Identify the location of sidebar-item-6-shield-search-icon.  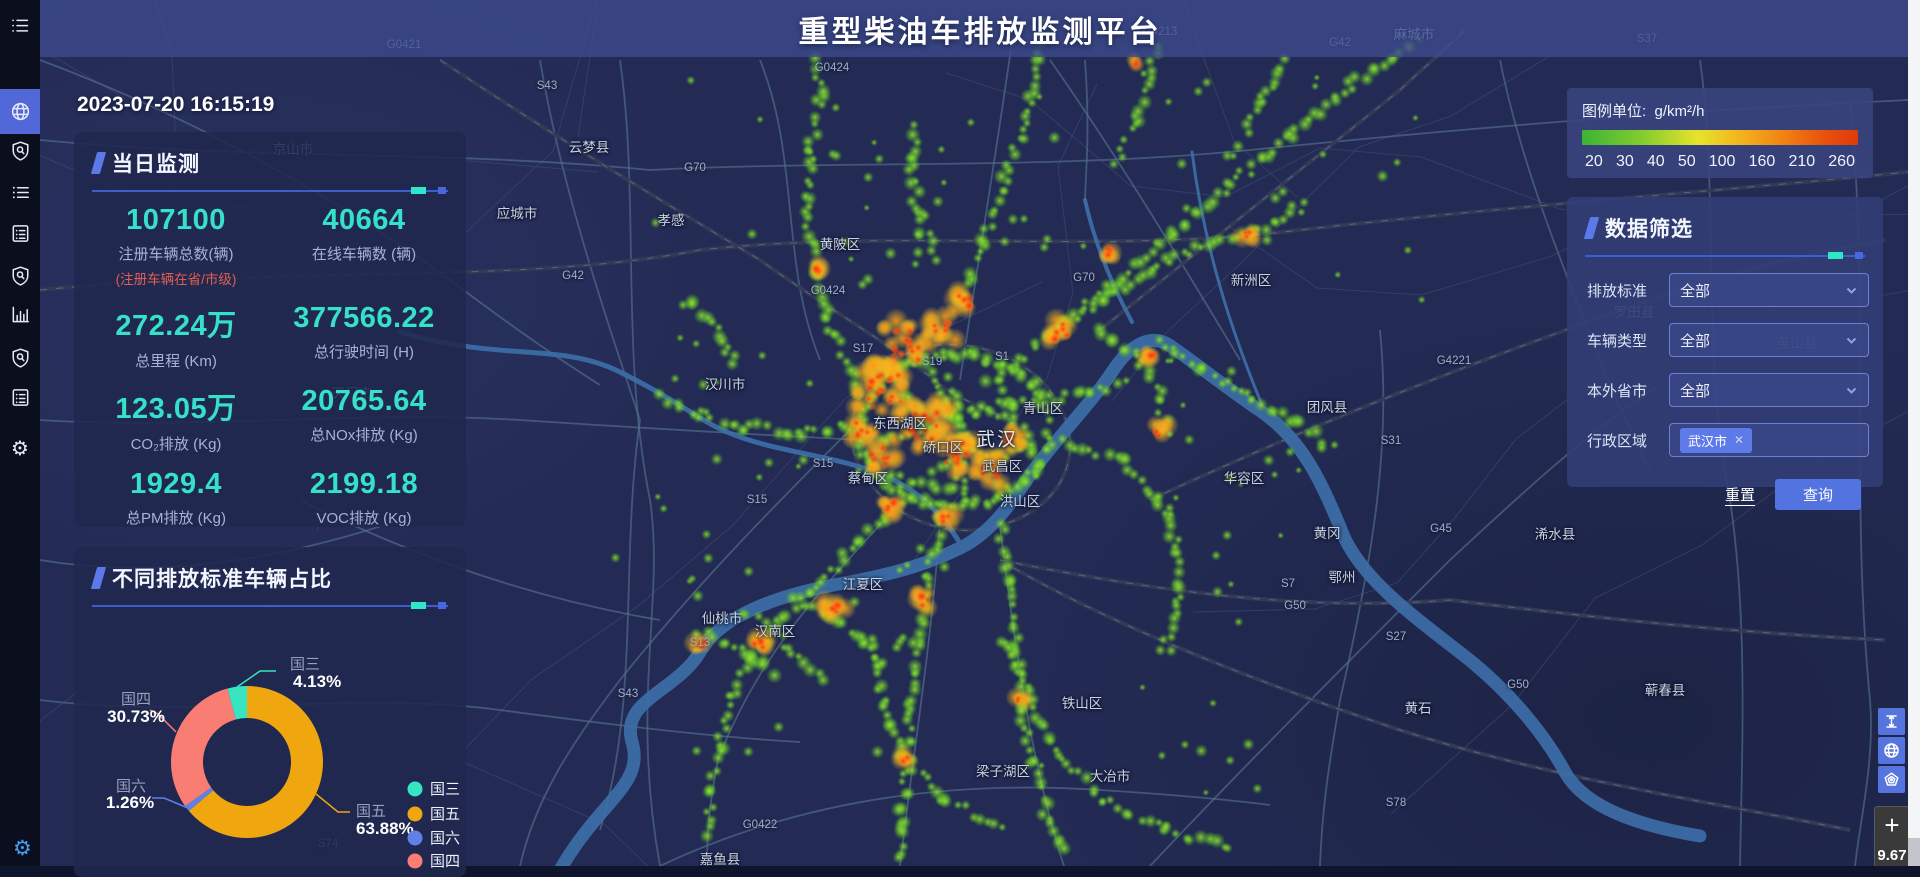
(20, 357).